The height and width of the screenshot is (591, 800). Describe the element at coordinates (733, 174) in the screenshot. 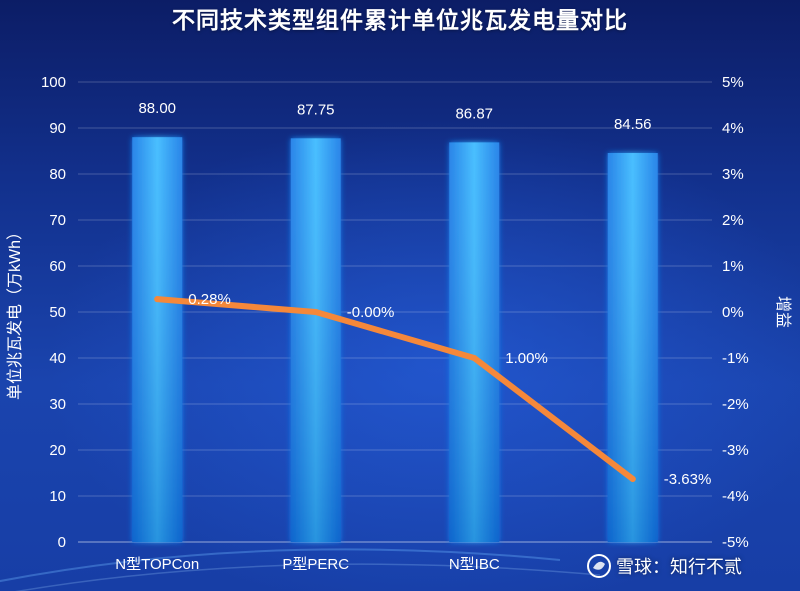

I see `y2-tick-label: 3%` at that location.